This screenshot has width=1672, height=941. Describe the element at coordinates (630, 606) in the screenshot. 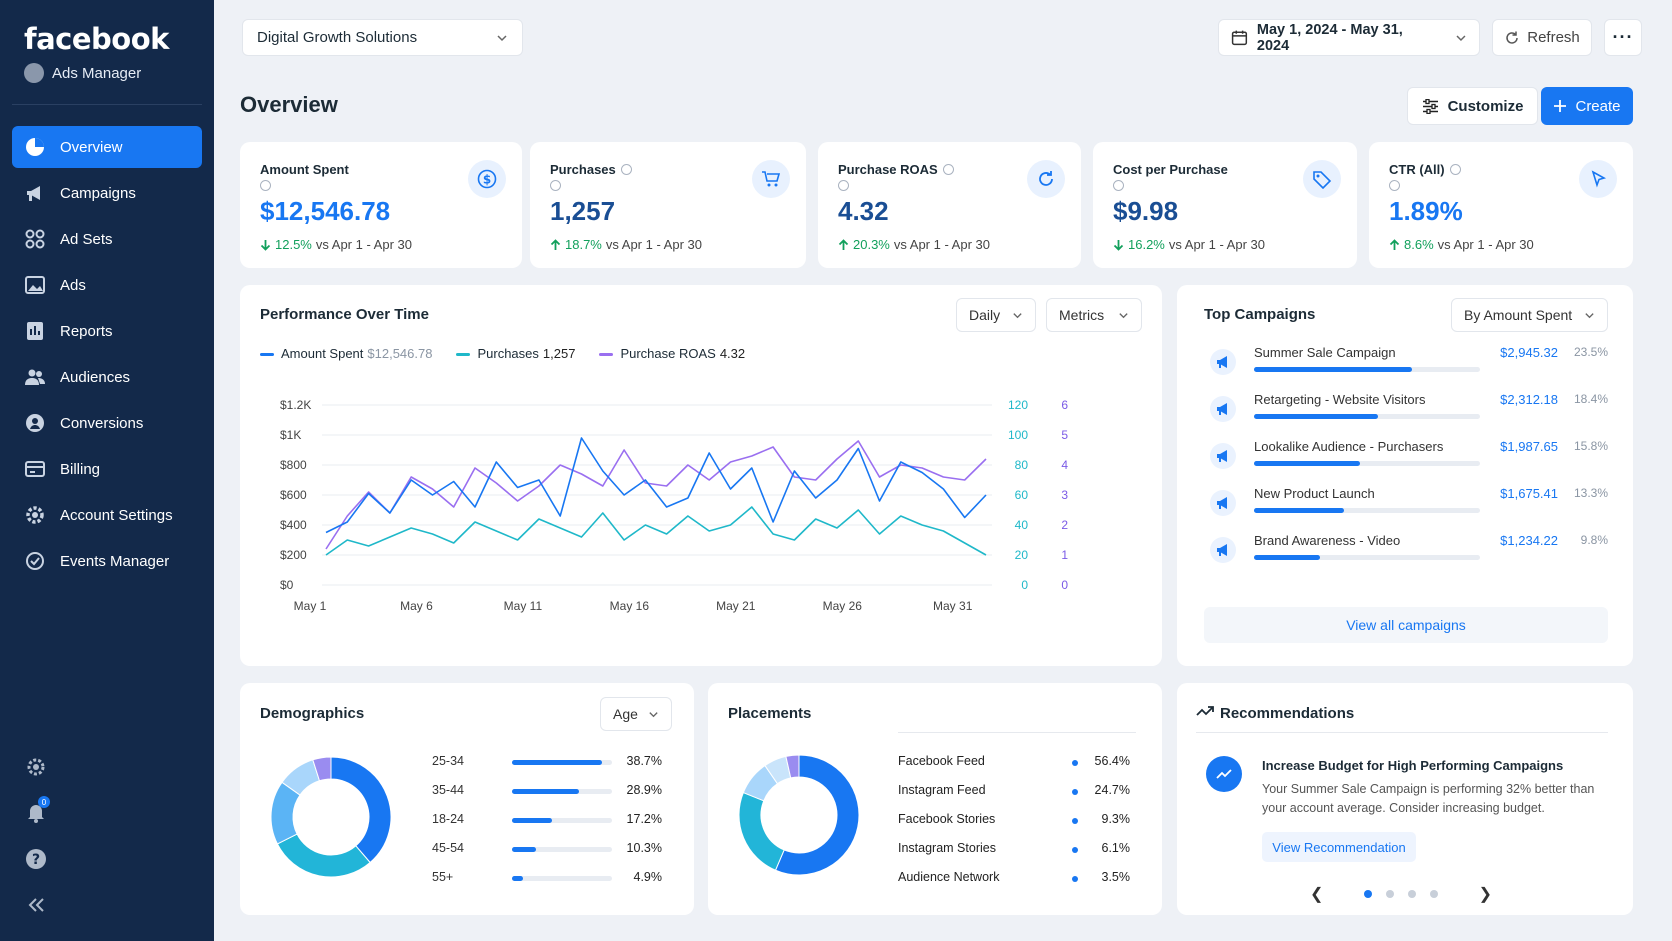

I see `x-tick: May 16` at that location.